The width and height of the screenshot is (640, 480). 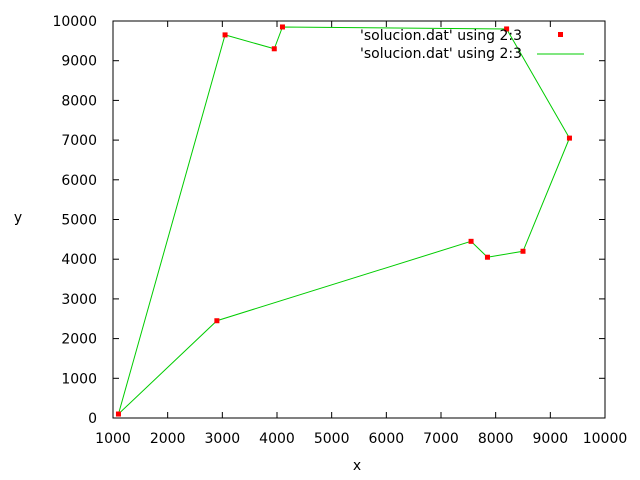 What do you see at coordinates (496, 439) in the screenshot?
I see `x-tick-label: 8000` at bounding box center [496, 439].